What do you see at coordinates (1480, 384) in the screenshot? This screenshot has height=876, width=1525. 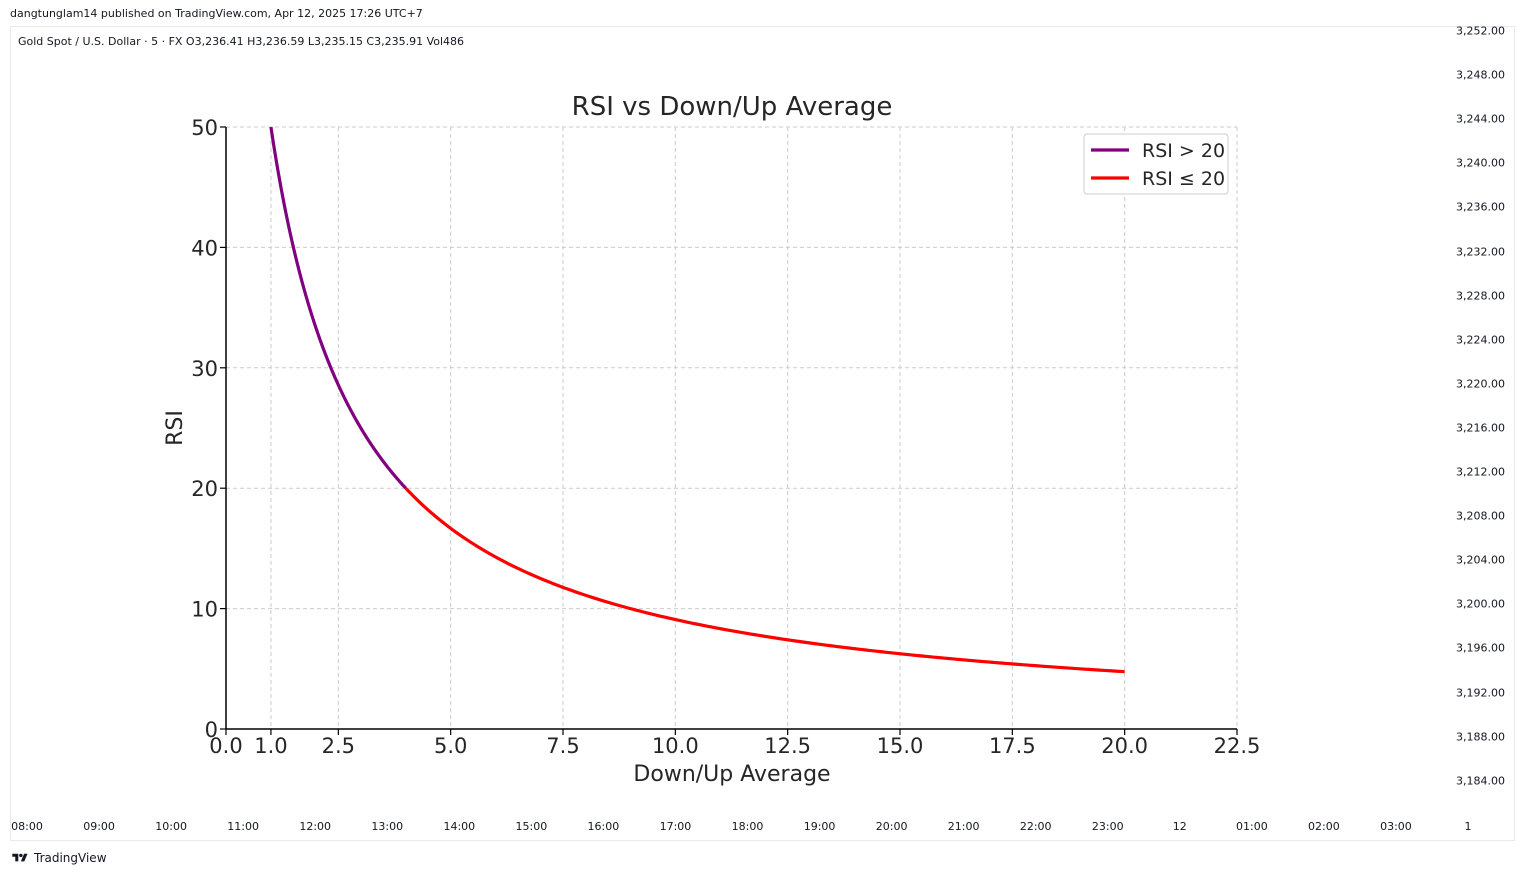 I see `price-axis-label: 3,220.00` at bounding box center [1480, 384].